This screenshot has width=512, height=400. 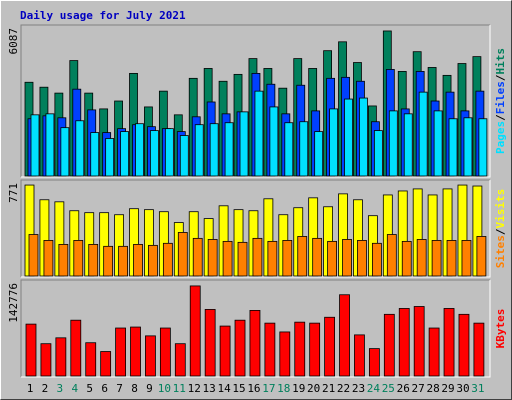 What do you see at coordinates (343, 388) in the screenshot?
I see `x-tick-label: 22` at bounding box center [343, 388].